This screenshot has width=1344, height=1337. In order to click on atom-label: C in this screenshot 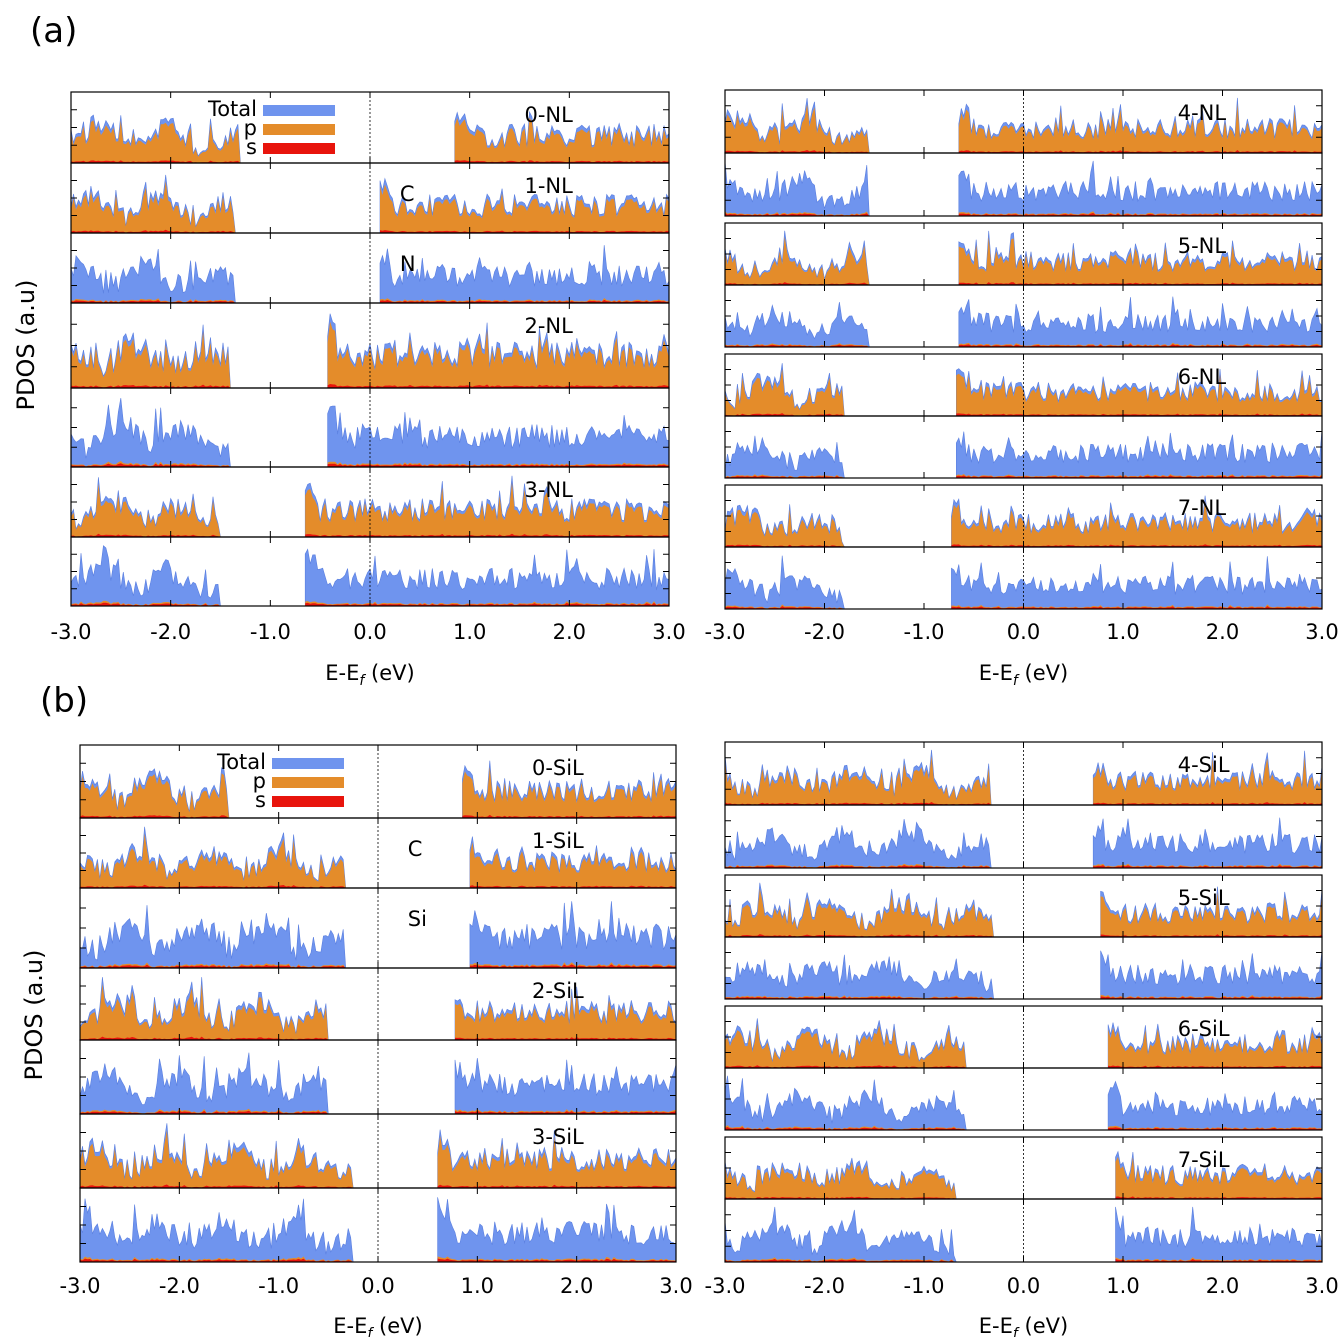, I will do `click(407, 194)`.